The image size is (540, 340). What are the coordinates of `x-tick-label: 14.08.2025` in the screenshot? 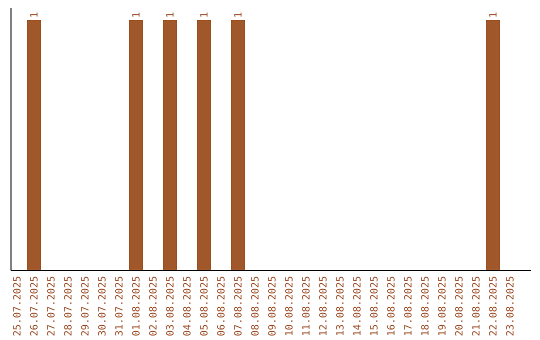 It's located at (358, 306).